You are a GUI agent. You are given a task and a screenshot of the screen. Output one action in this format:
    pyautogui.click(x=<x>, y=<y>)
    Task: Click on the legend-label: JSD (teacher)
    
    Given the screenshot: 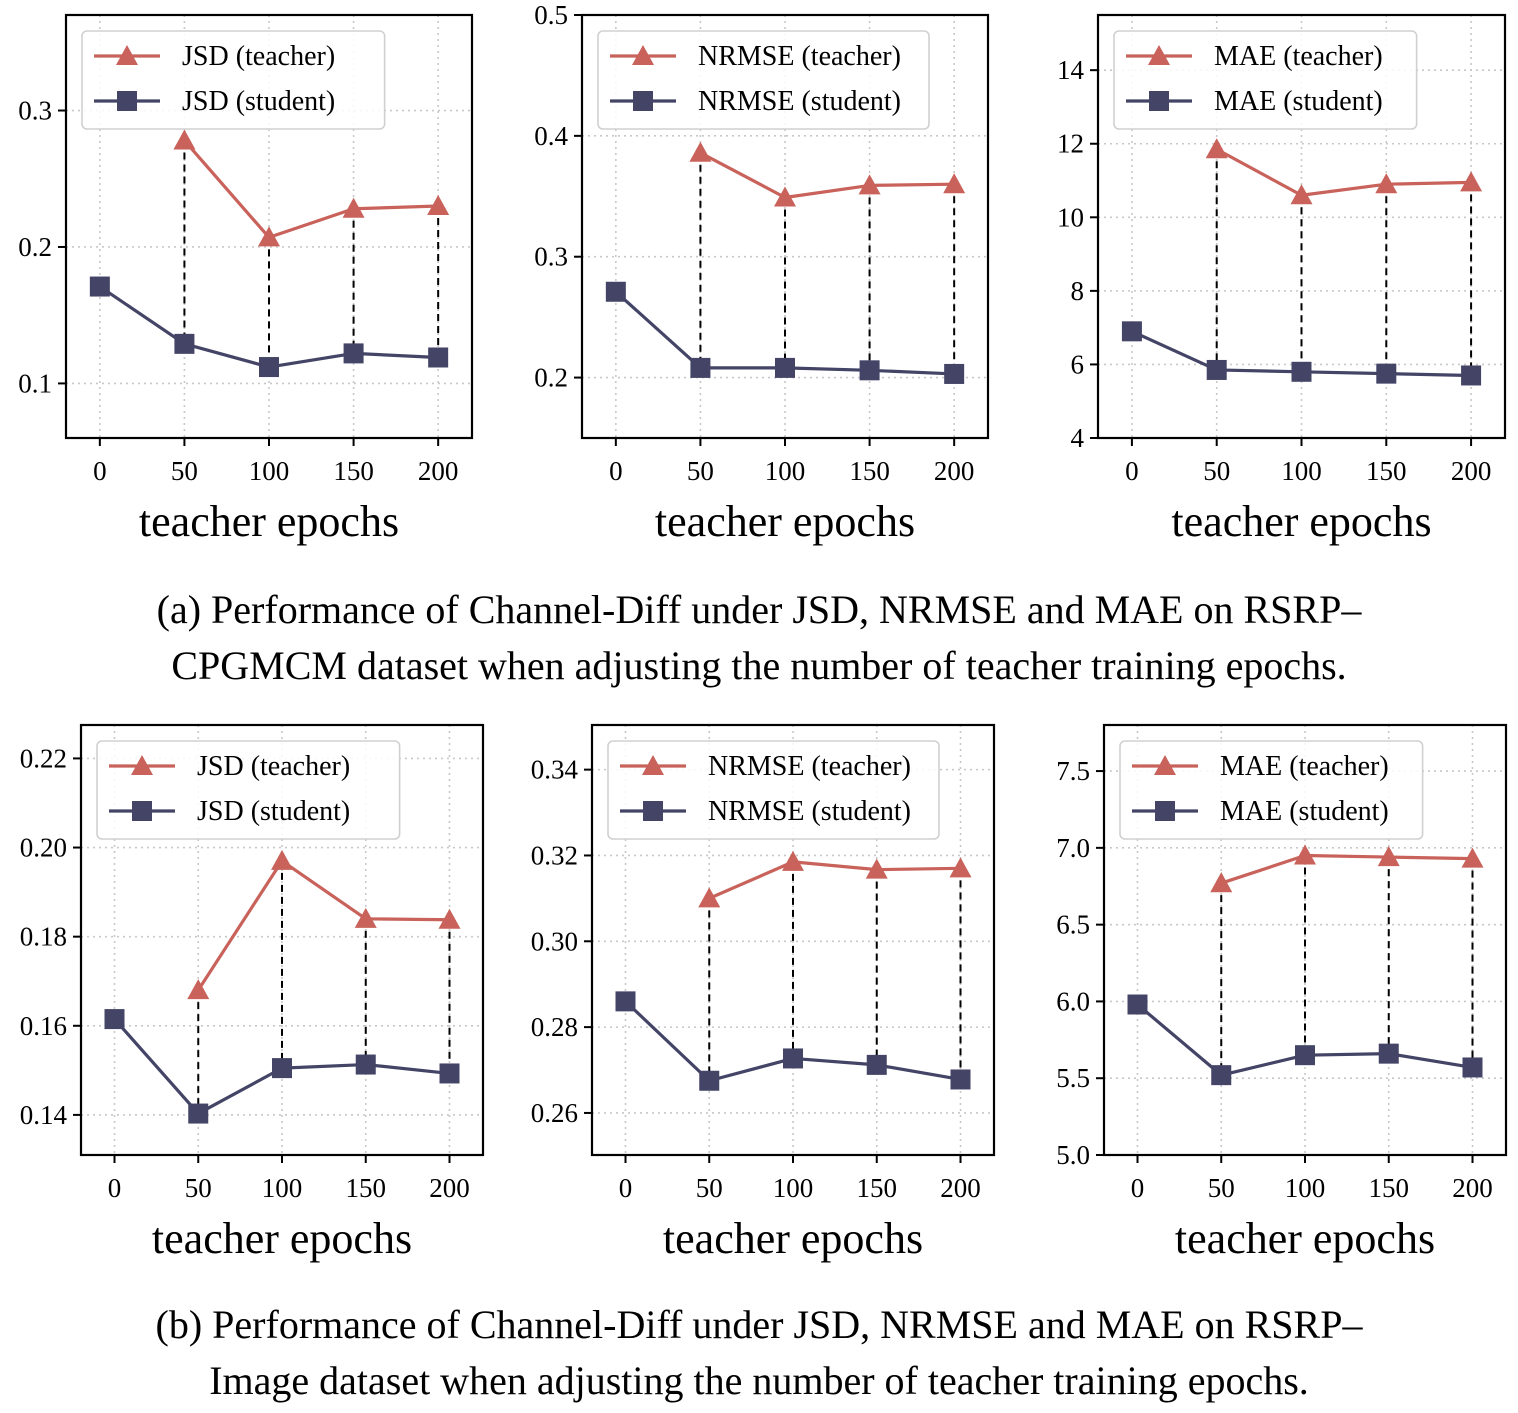 What is the action you would take?
    pyautogui.click(x=258, y=56)
    